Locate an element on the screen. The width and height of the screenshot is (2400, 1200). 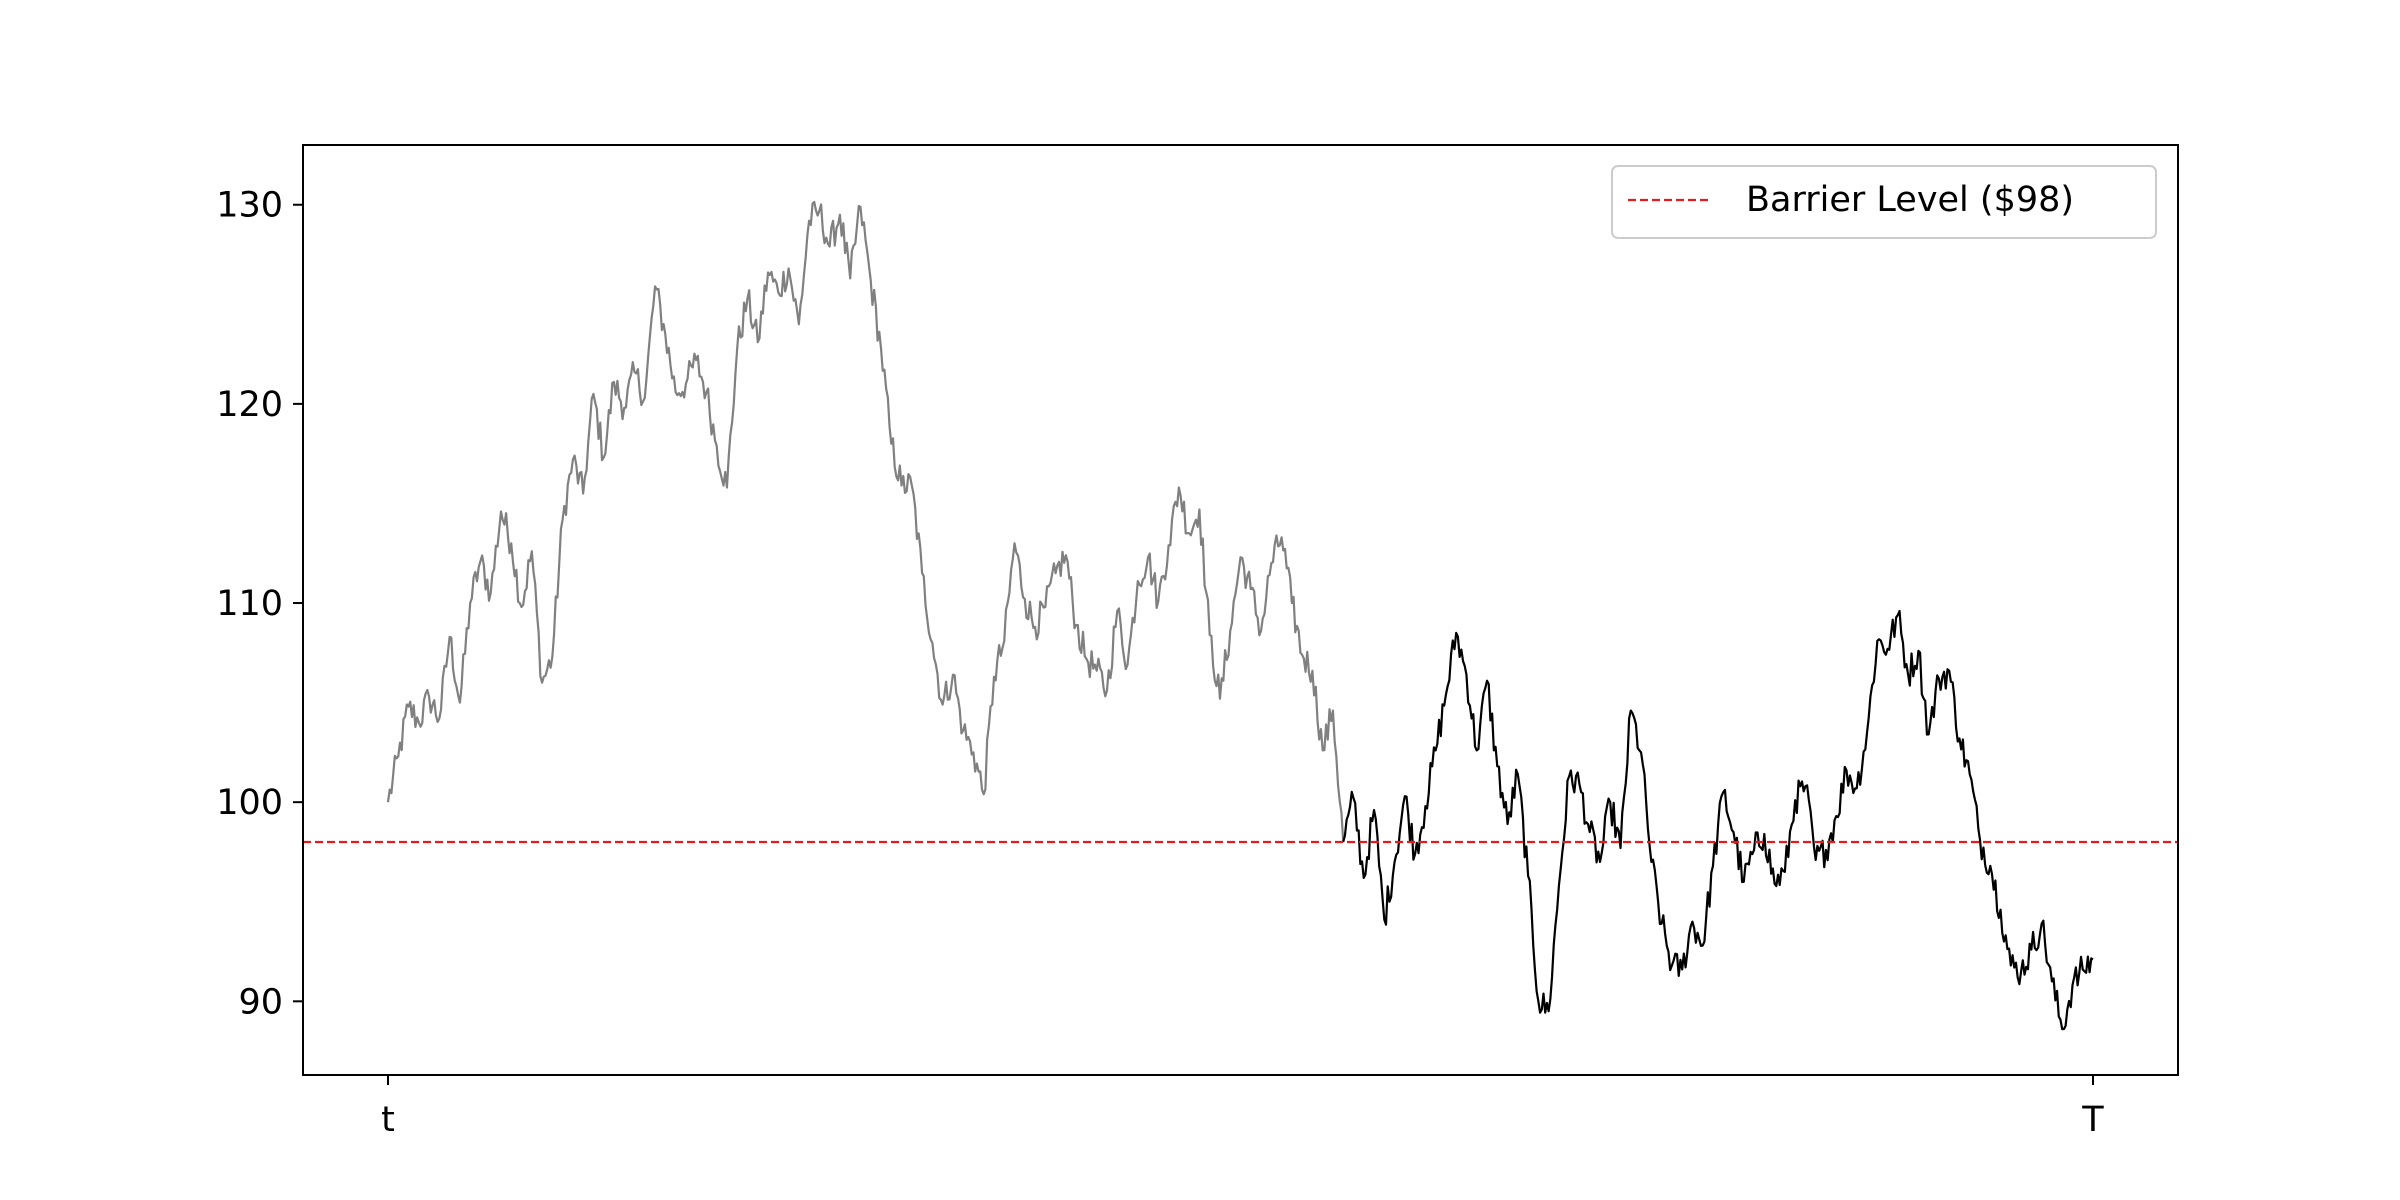
y-tick-label: 100 is located at coordinates (249, 803).